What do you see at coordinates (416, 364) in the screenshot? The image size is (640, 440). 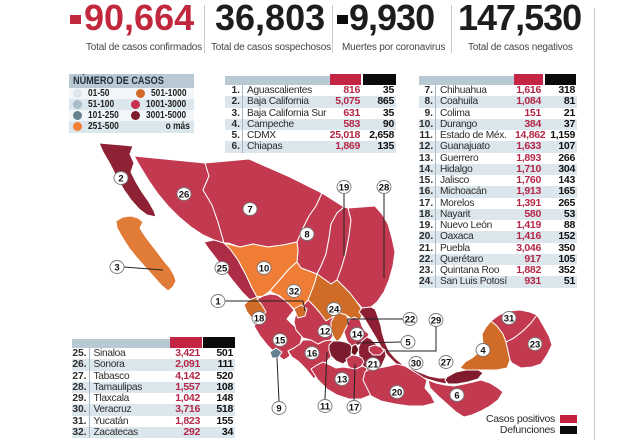 I see `svg-text: 30` at bounding box center [416, 364].